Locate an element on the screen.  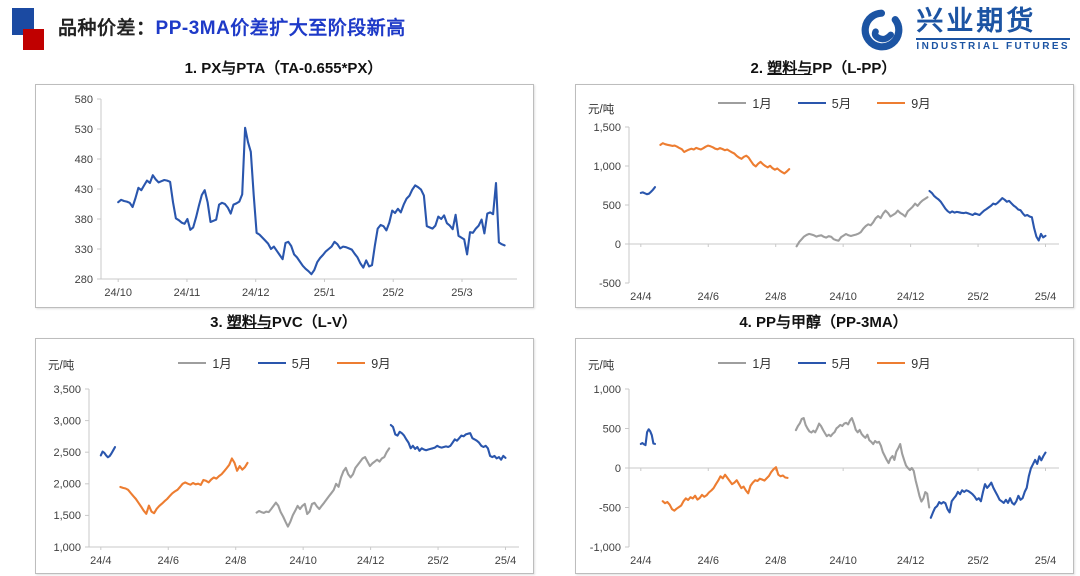
y-tick-label: 280 is located at coordinates (84, 280).